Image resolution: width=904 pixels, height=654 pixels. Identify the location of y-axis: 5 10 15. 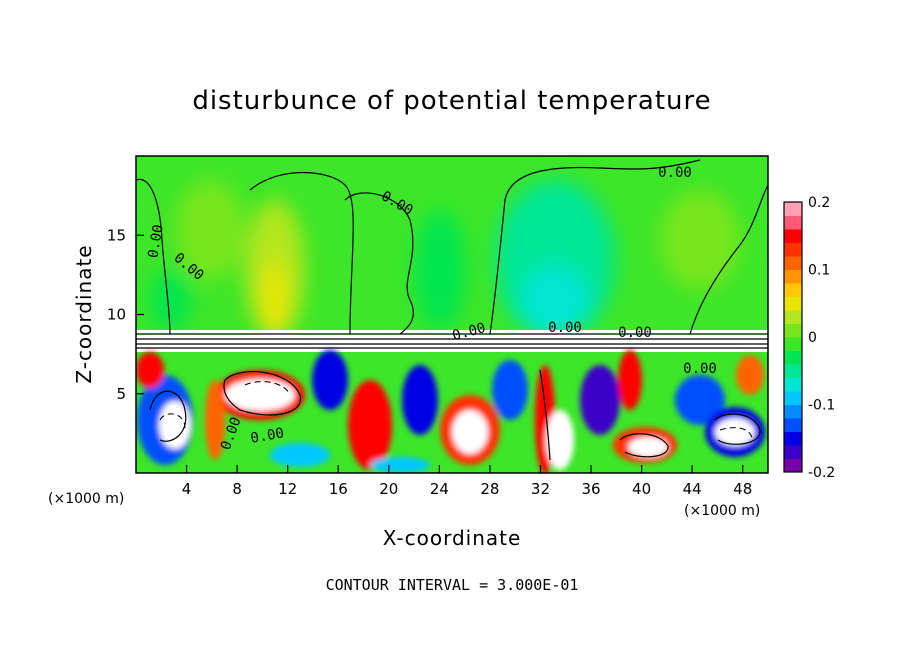
(125, 314).